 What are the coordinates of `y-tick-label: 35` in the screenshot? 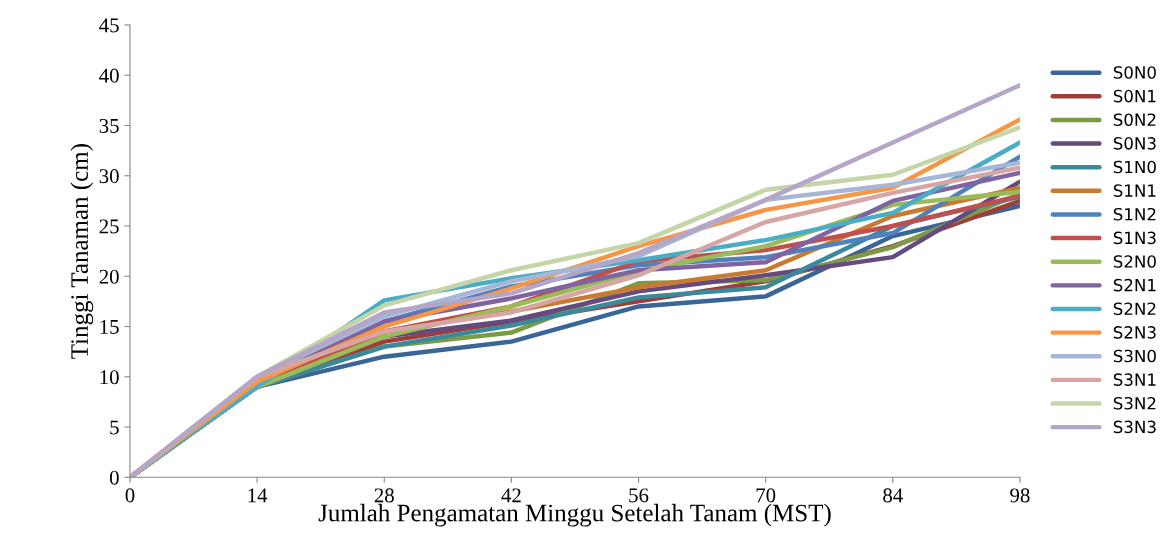 It's located at (109, 125).